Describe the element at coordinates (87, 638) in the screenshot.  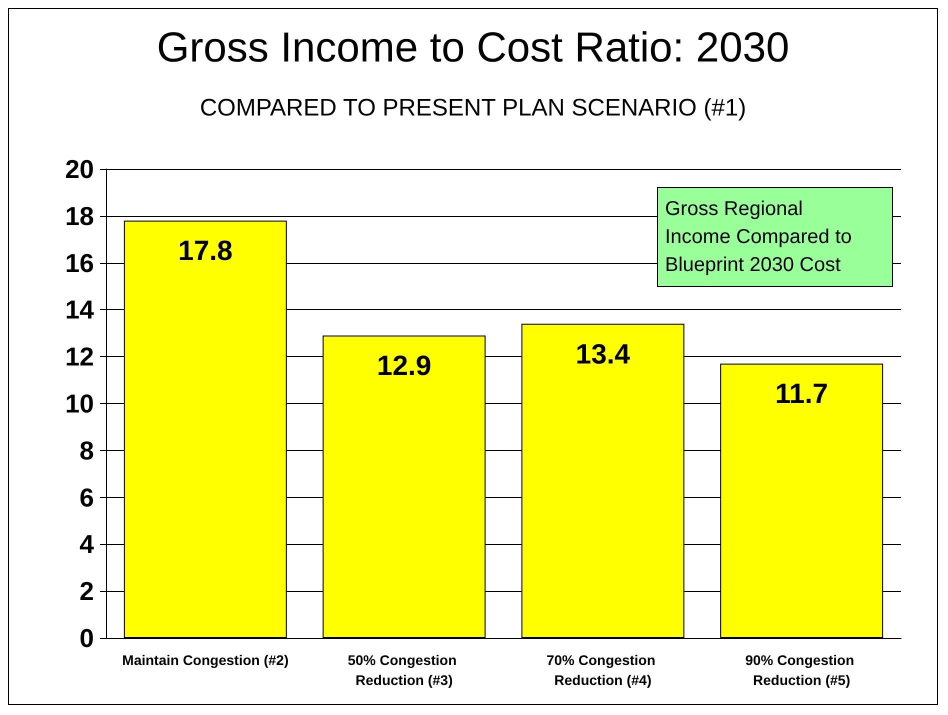
I see `y-tick-label: 0` at that location.